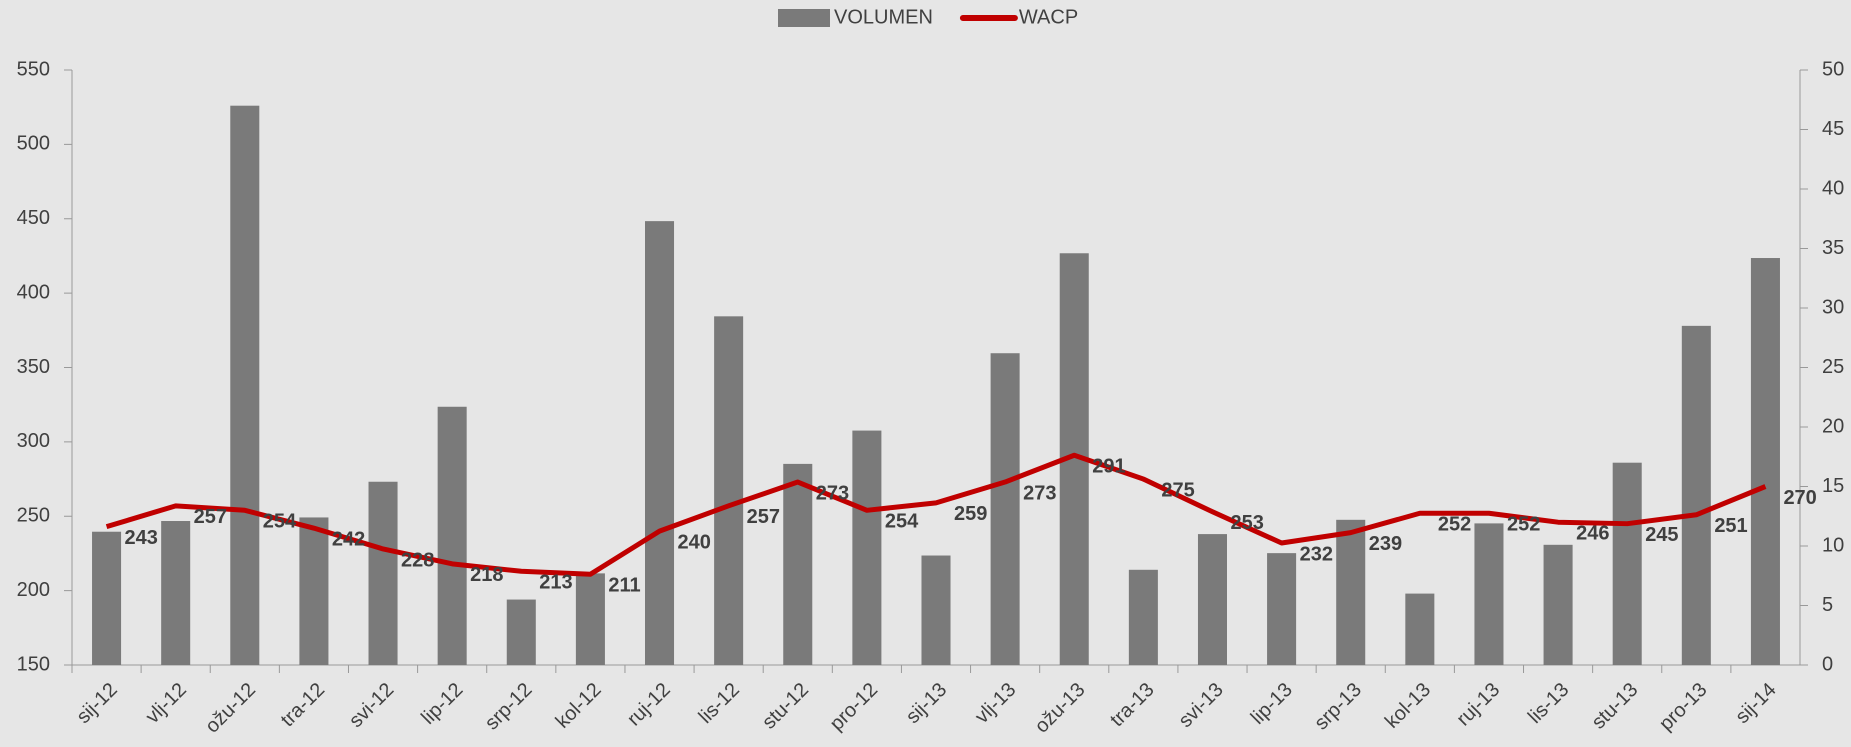 The image size is (1851, 747). Describe the element at coordinates (970, 514) in the screenshot. I see `data-label: 259` at that location.